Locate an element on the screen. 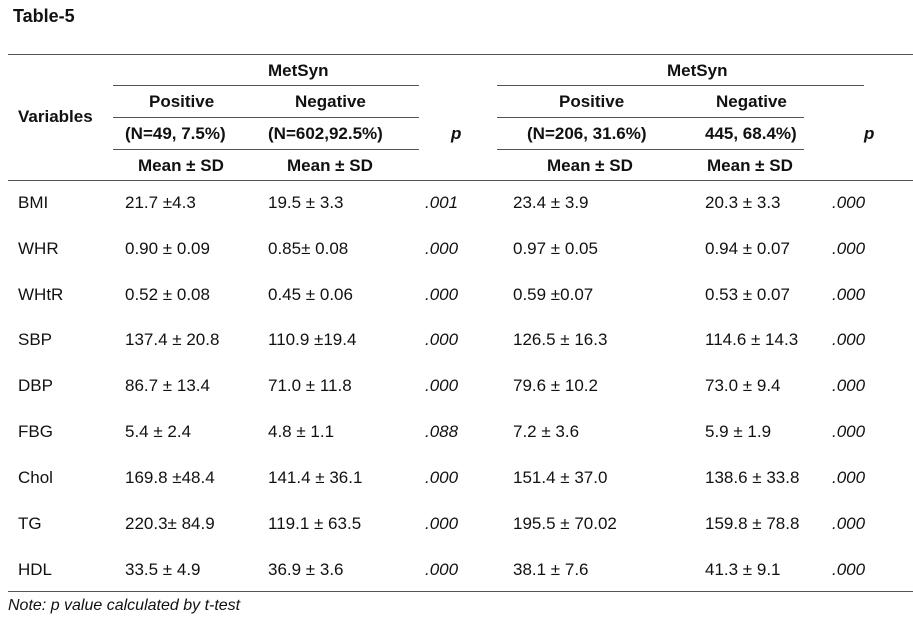 Image resolution: width=913 pixels, height=625 pixels. group2-label: MetSyn is located at coordinates (697, 70).